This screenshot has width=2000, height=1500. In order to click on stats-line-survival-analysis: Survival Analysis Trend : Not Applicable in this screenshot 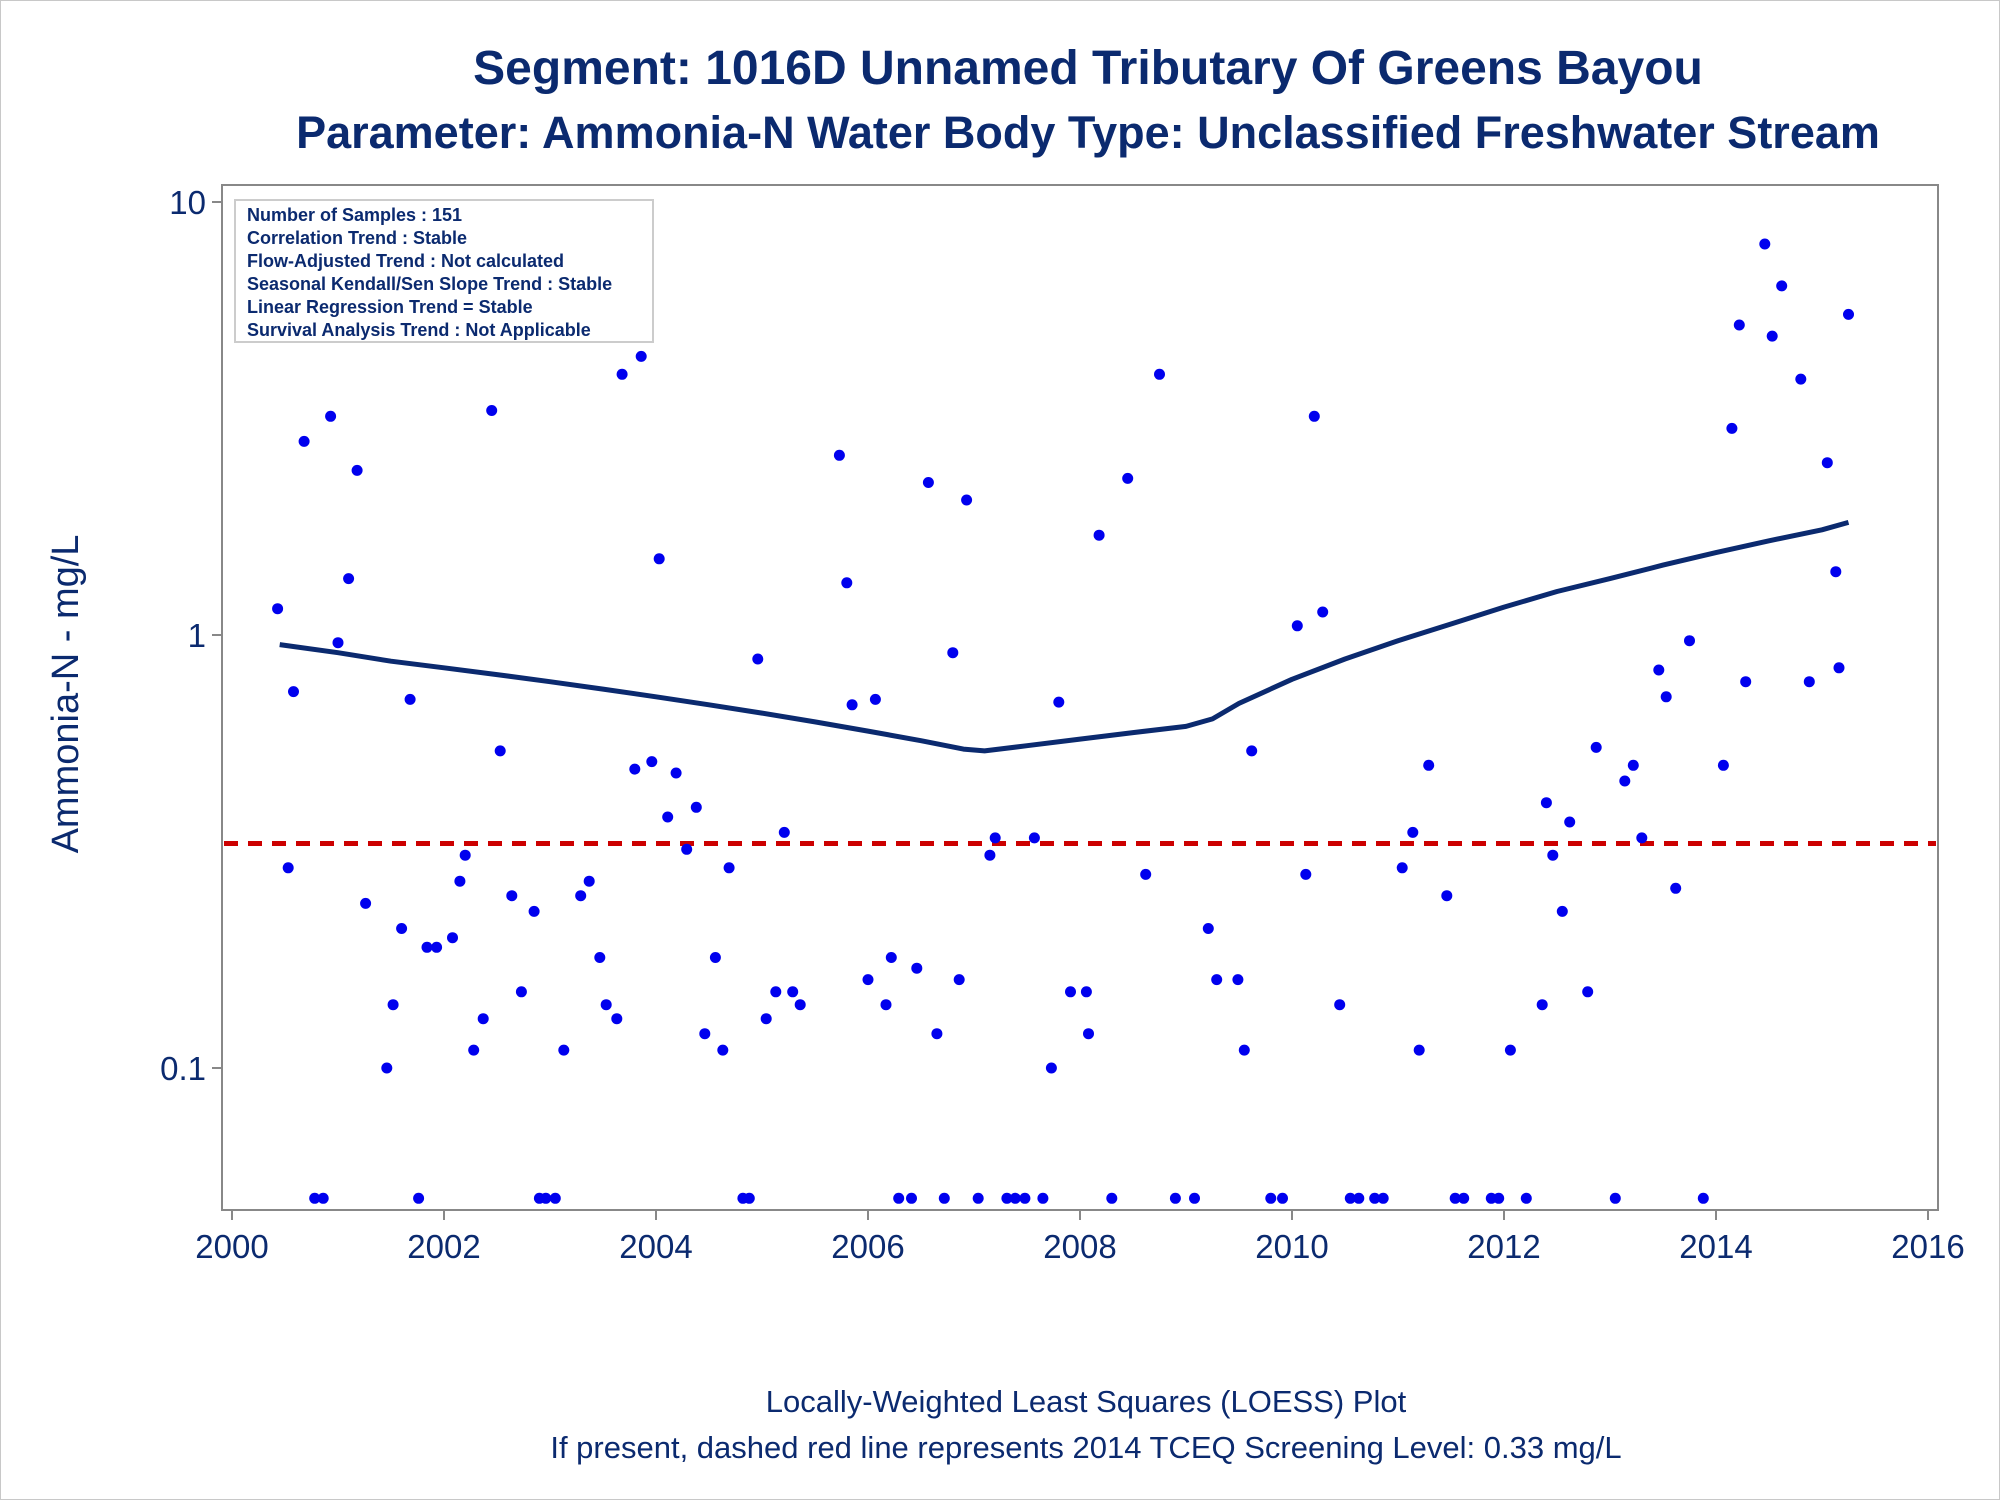, I will do `click(419, 330)`.